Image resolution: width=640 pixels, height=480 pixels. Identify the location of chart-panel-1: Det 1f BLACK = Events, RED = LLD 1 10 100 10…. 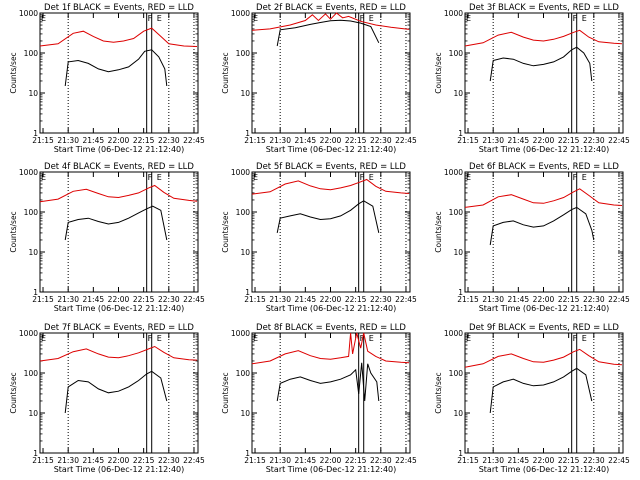
(107, 78).